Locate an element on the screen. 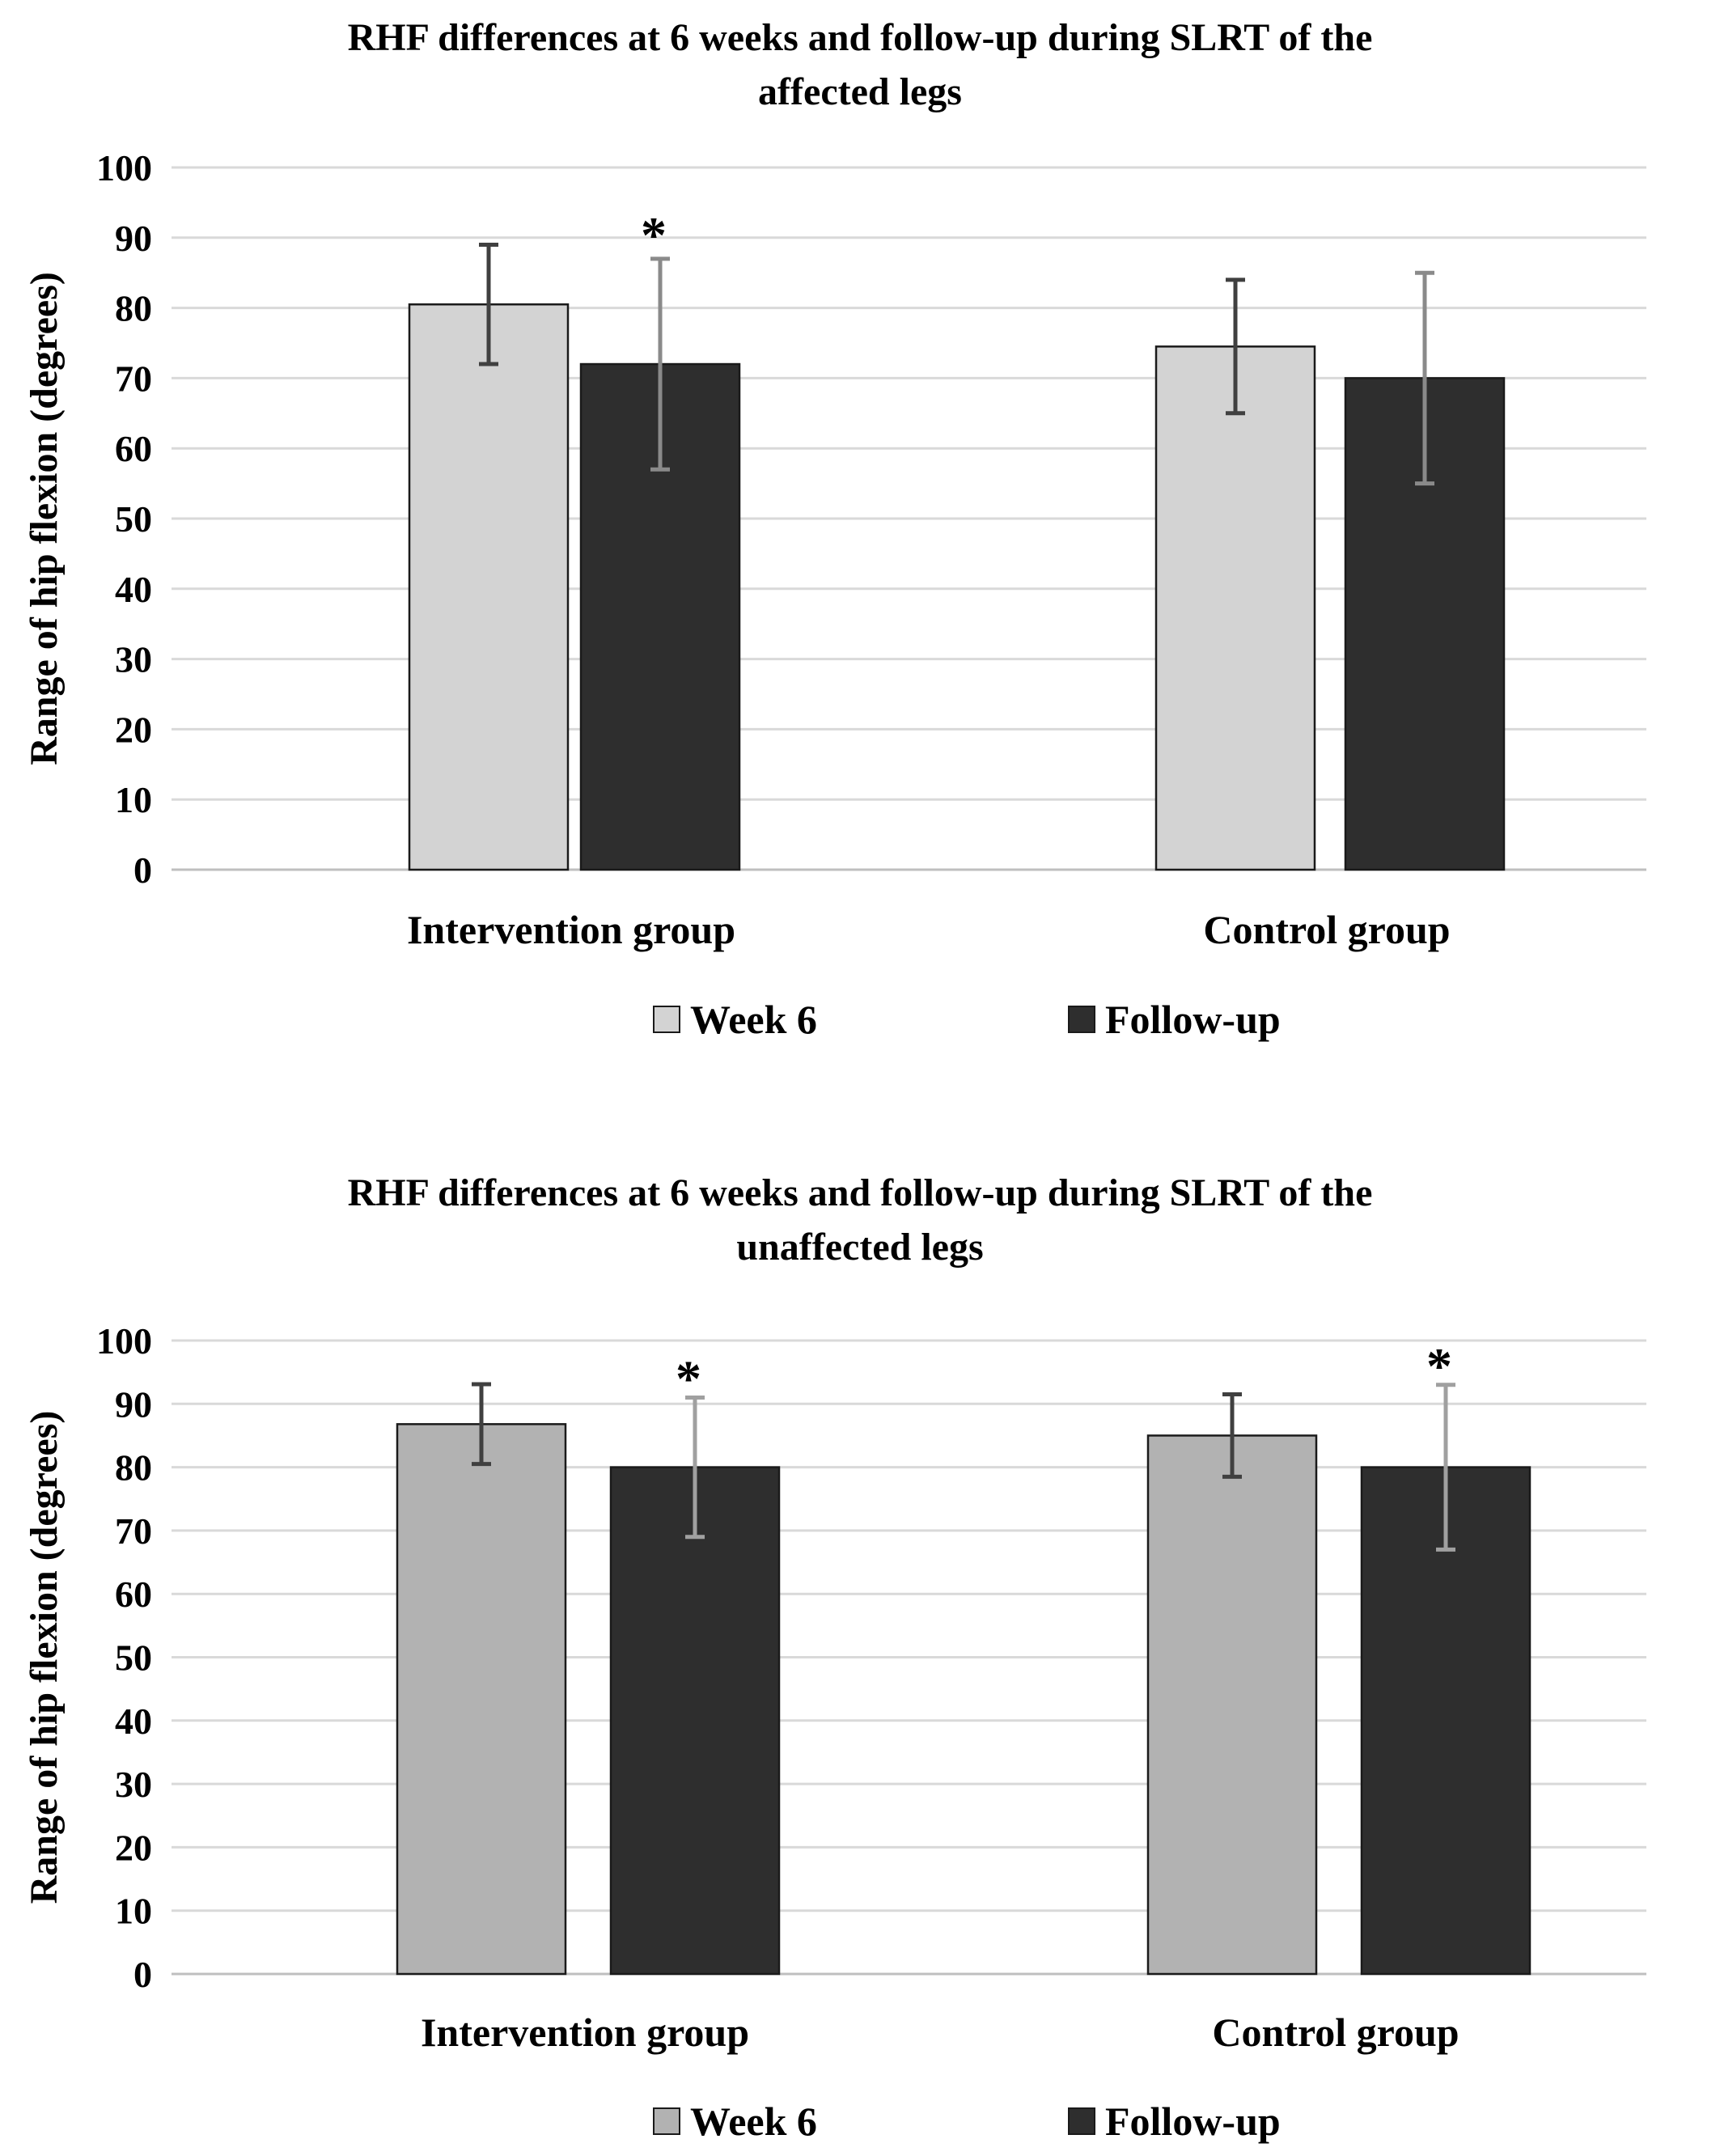 The width and height of the screenshot is (1720, 2156). chart-title: unaffected legs is located at coordinates (859, 1247).